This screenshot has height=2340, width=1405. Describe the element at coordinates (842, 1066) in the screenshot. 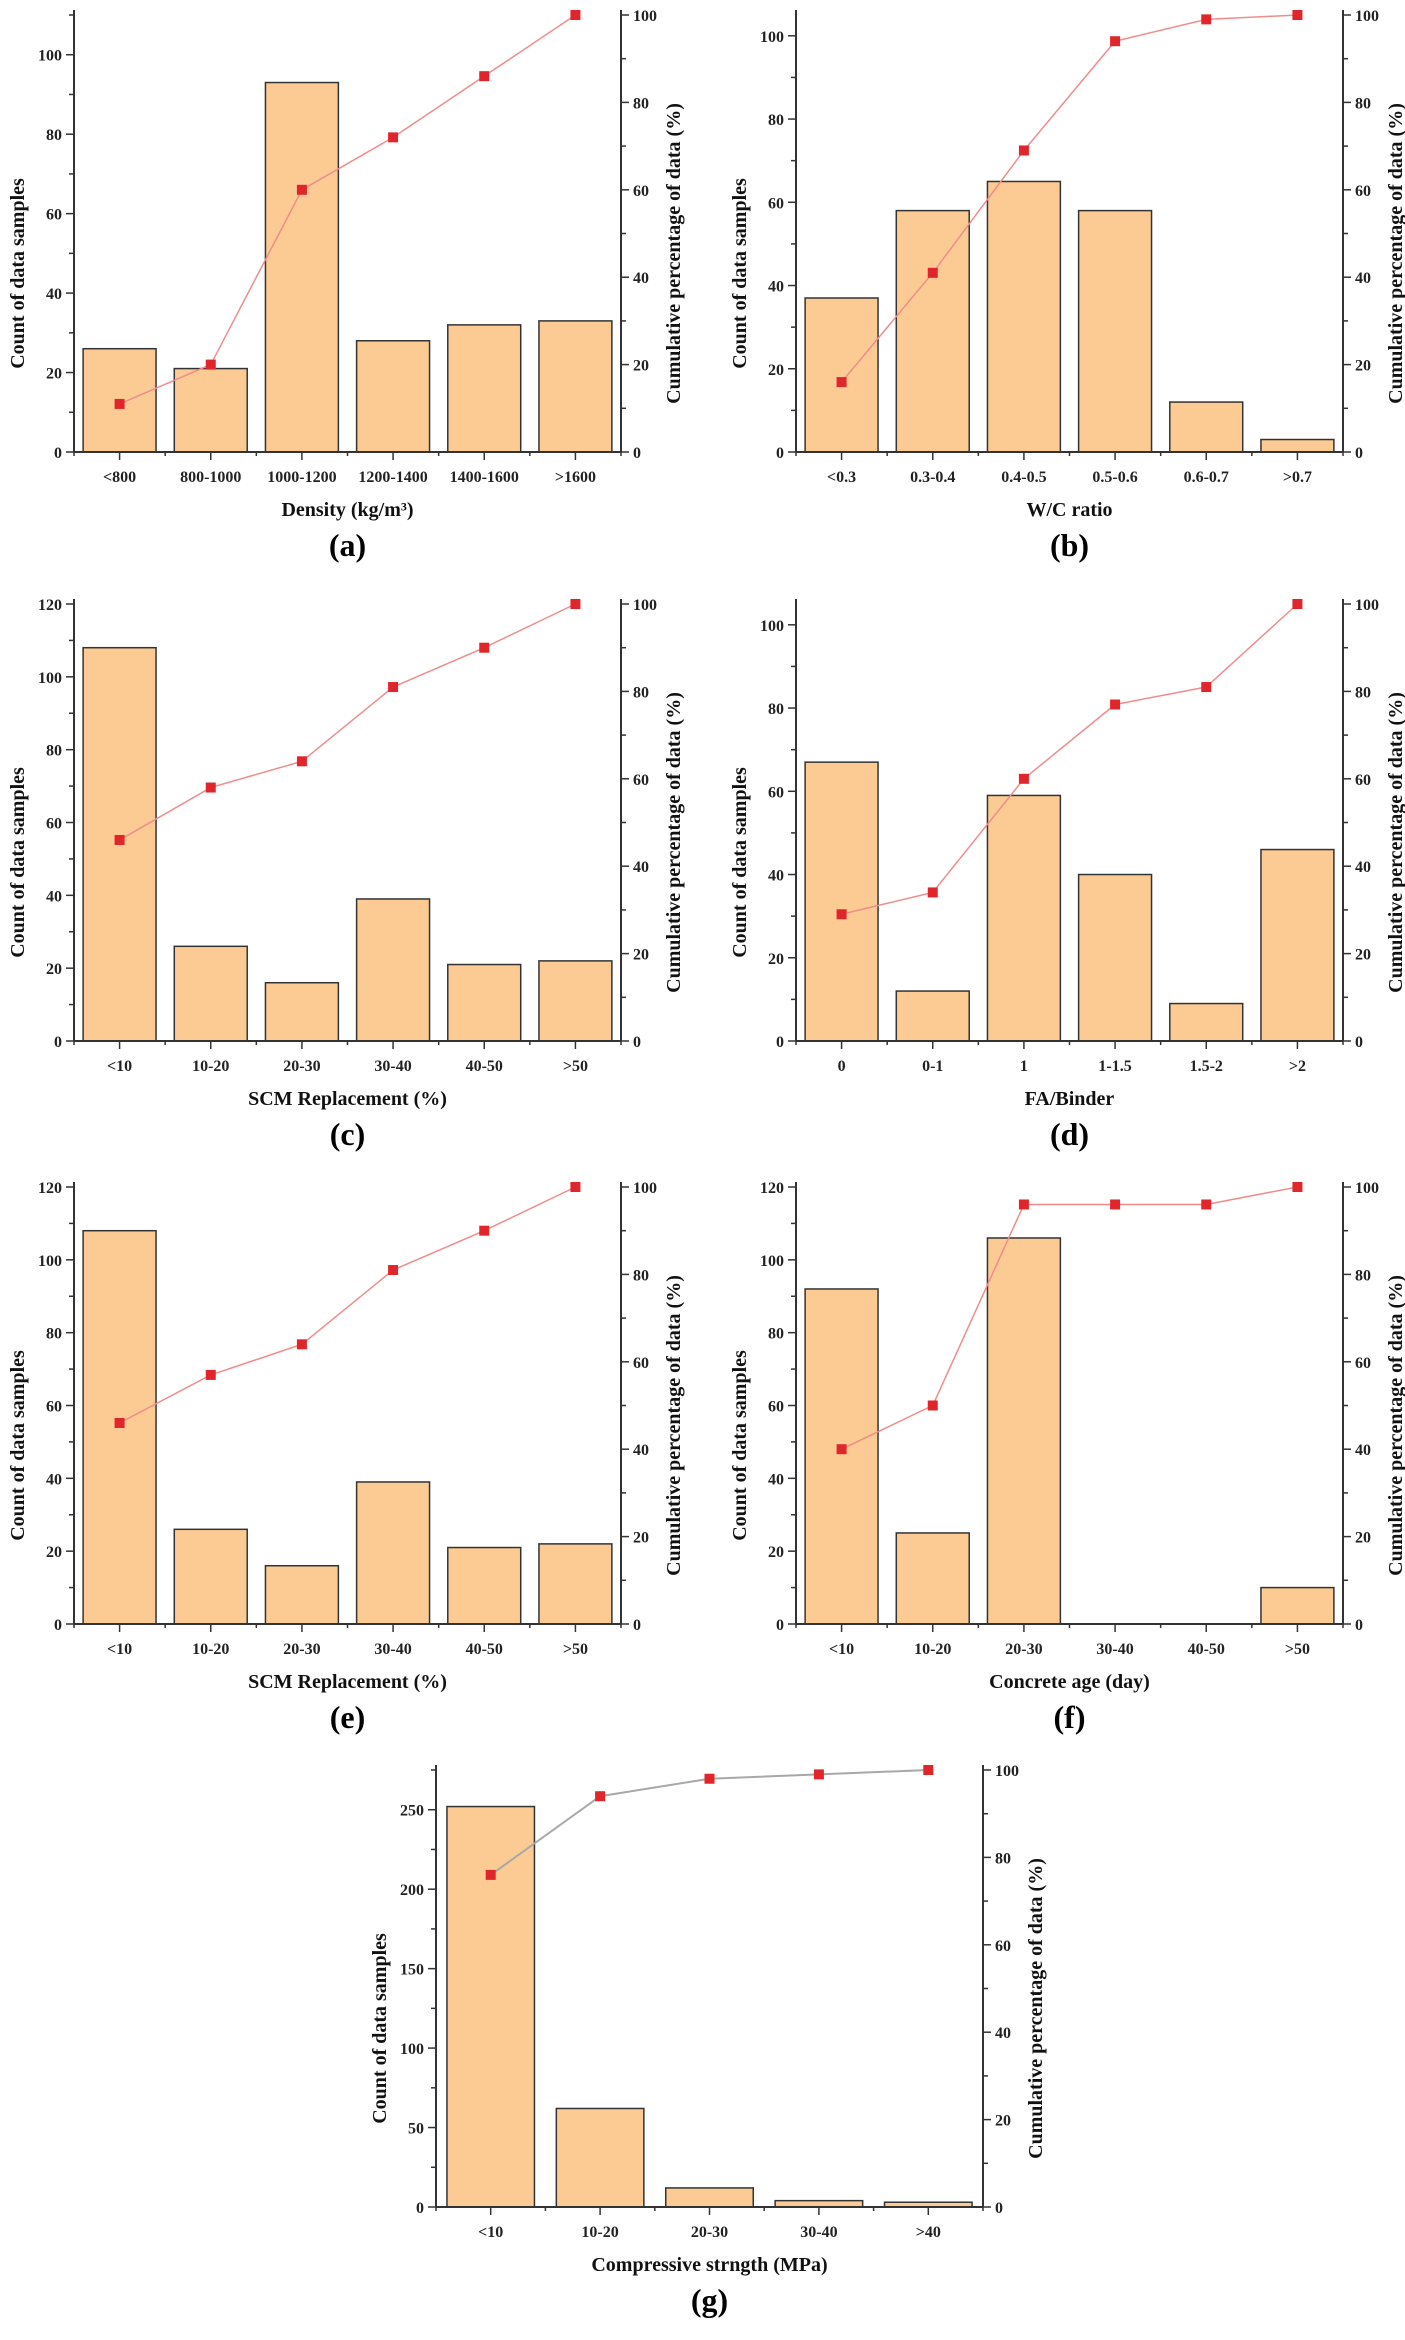

I see `x-tick-label: 0` at that location.